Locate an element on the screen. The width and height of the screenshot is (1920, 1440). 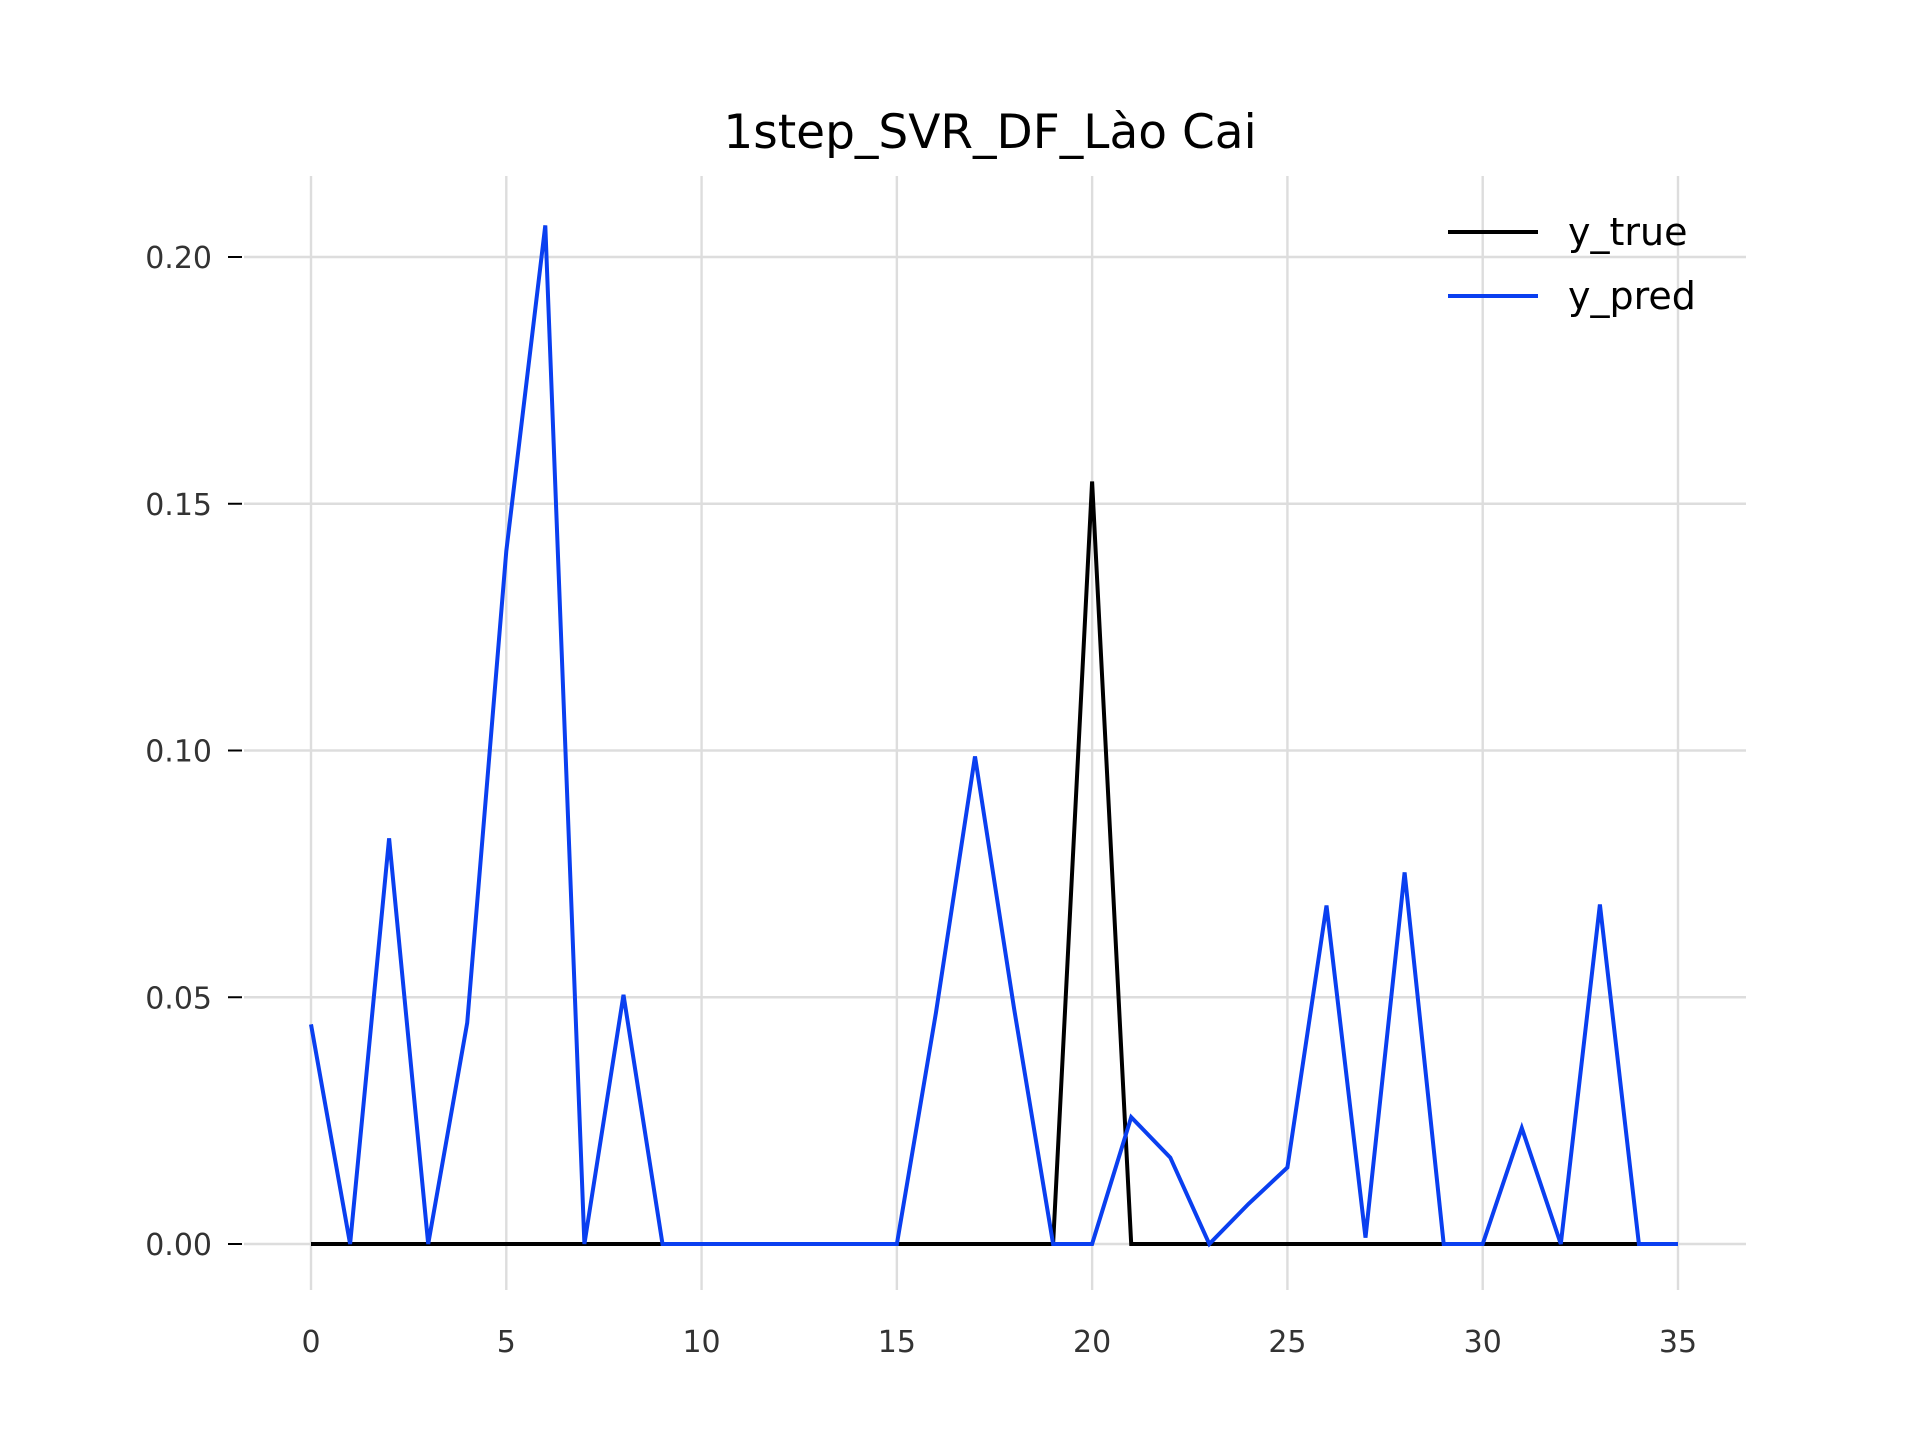
y-tick-label-0.15: 0.15 is located at coordinates (178, 505).